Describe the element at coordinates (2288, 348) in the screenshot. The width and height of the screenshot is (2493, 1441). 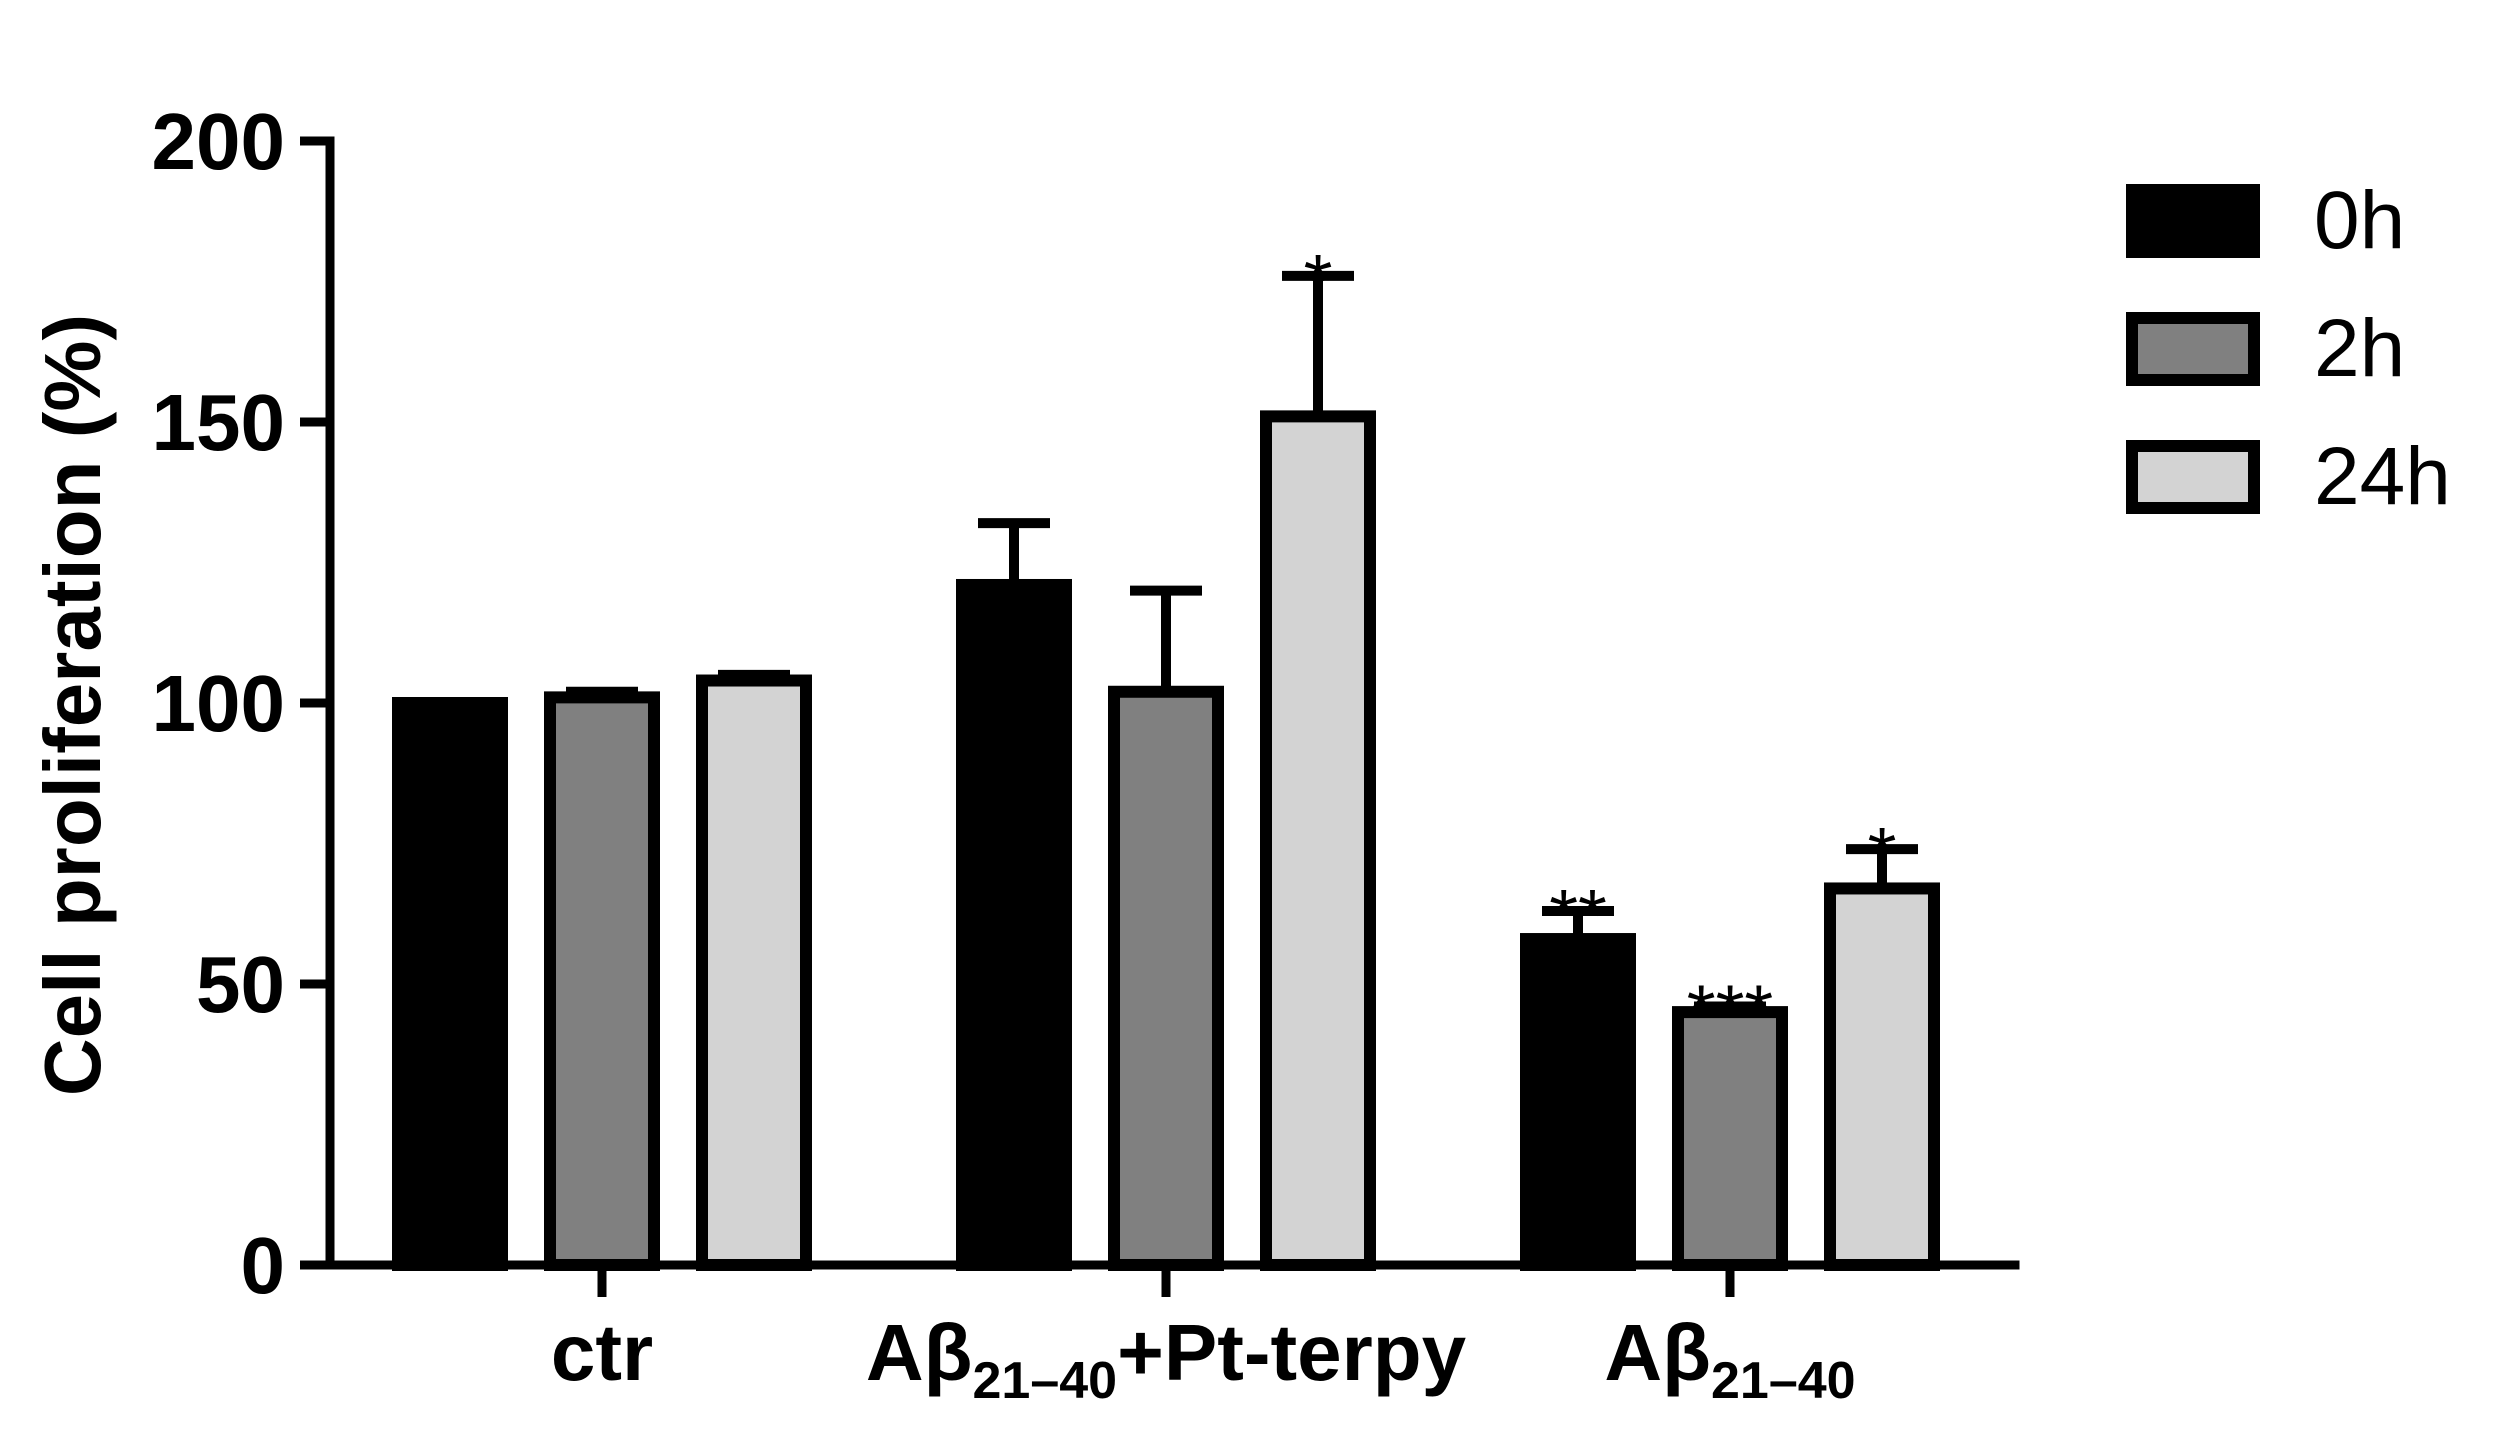
I see `legend: 0h 2h 24h` at that location.